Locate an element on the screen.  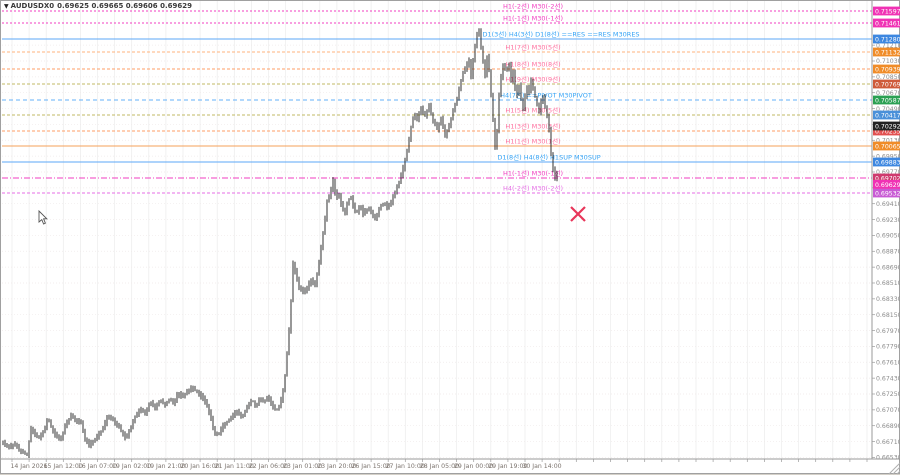
y-axis-label: 0.69950 is located at coordinates (888, 156).